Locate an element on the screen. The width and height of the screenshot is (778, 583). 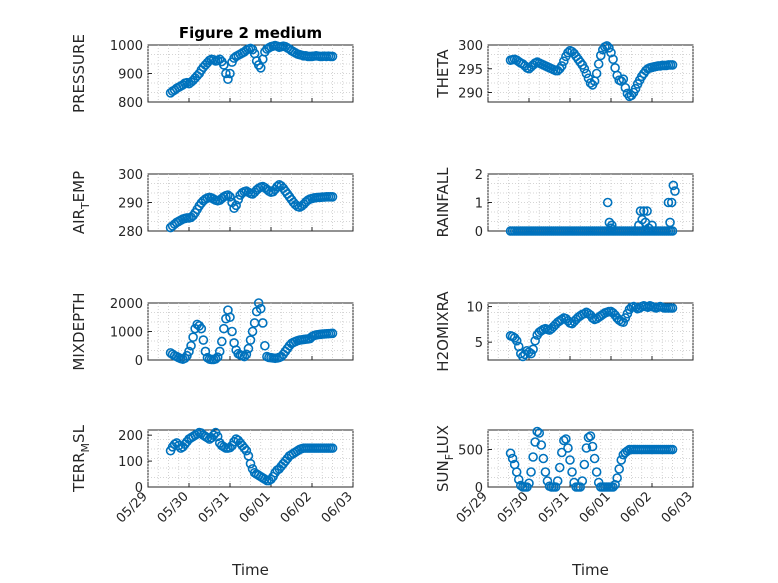
y-tick-label: 900 is located at coordinates (130, 75).